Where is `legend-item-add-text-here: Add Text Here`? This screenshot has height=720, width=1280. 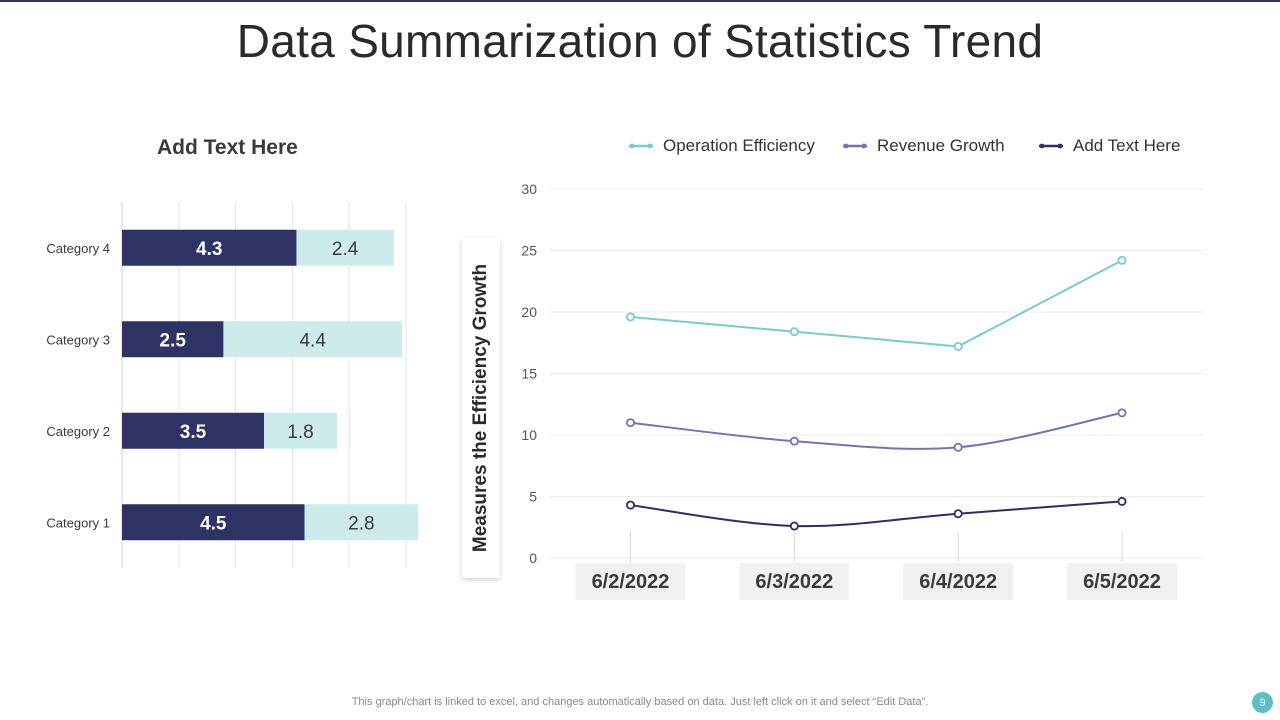 legend-item-add-text-here: Add Text Here is located at coordinates (1109, 146).